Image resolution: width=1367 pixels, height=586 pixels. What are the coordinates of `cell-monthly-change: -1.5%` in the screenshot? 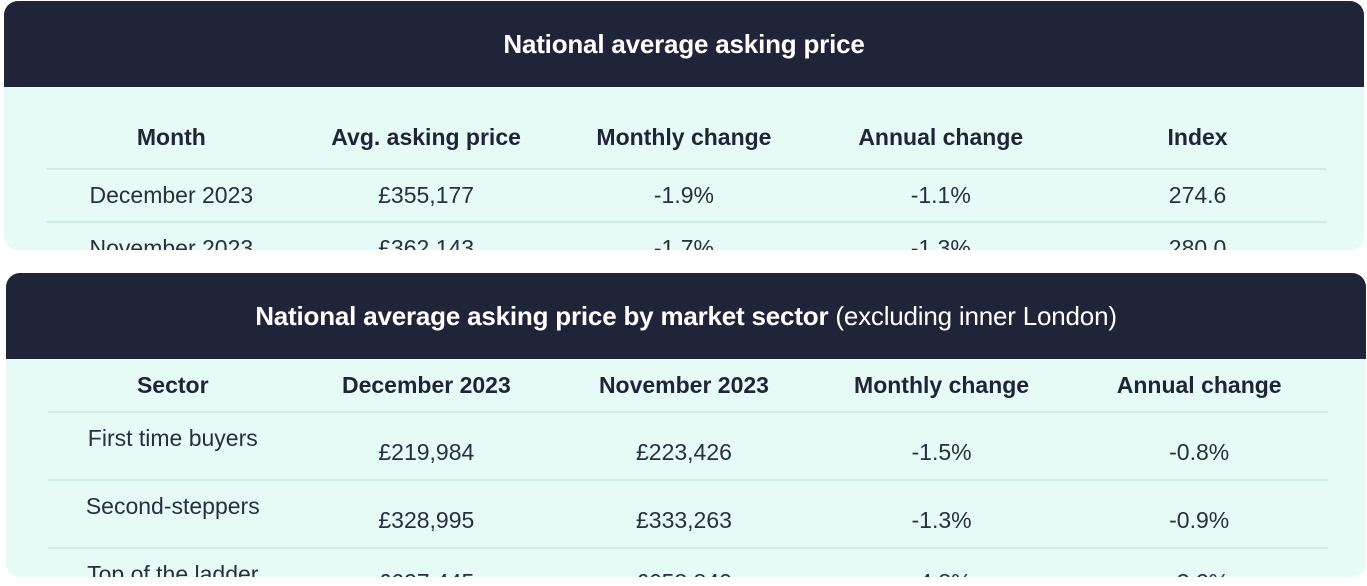 It's located at (941, 446).